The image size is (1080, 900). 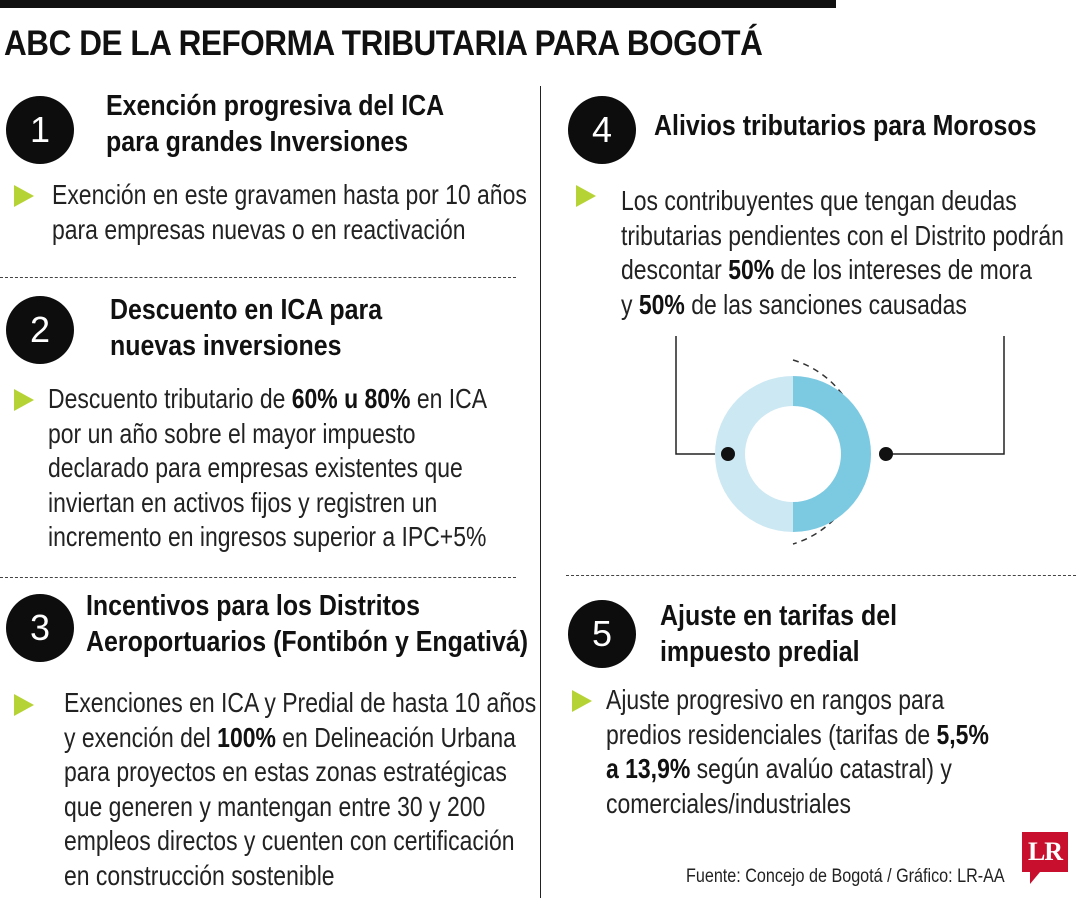 I want to click on section-2-heading: Descuento en ICA para nuevas inversiones, so click(x=246, y=328).